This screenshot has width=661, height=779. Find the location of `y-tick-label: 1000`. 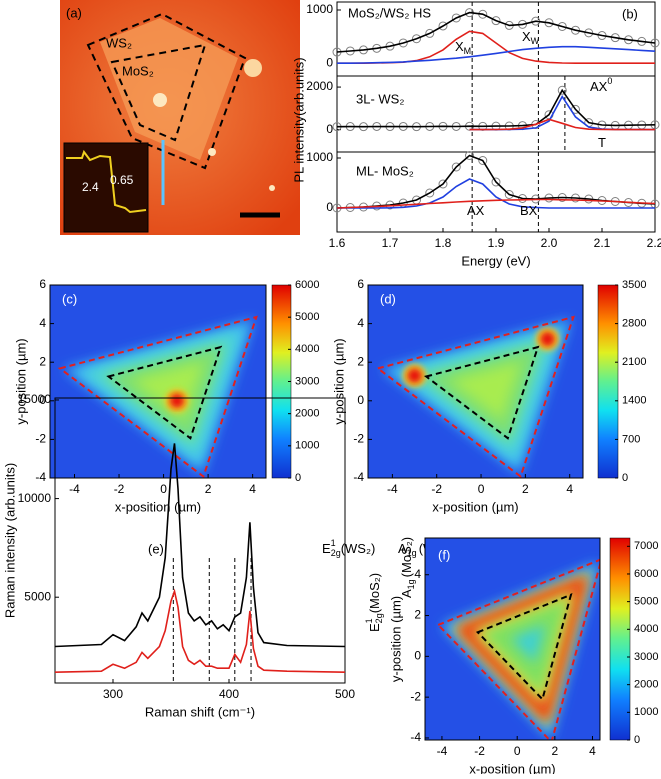

y-tick-label: 1000 is located at coordinates (319, 157).